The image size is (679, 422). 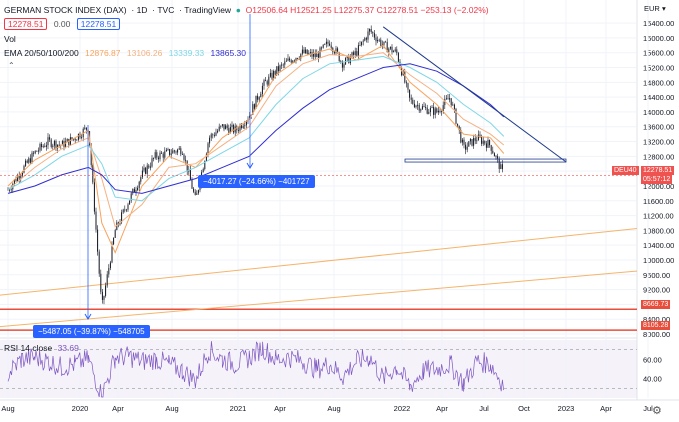 I want to click on rsi-band, so click(x=318, y=369).